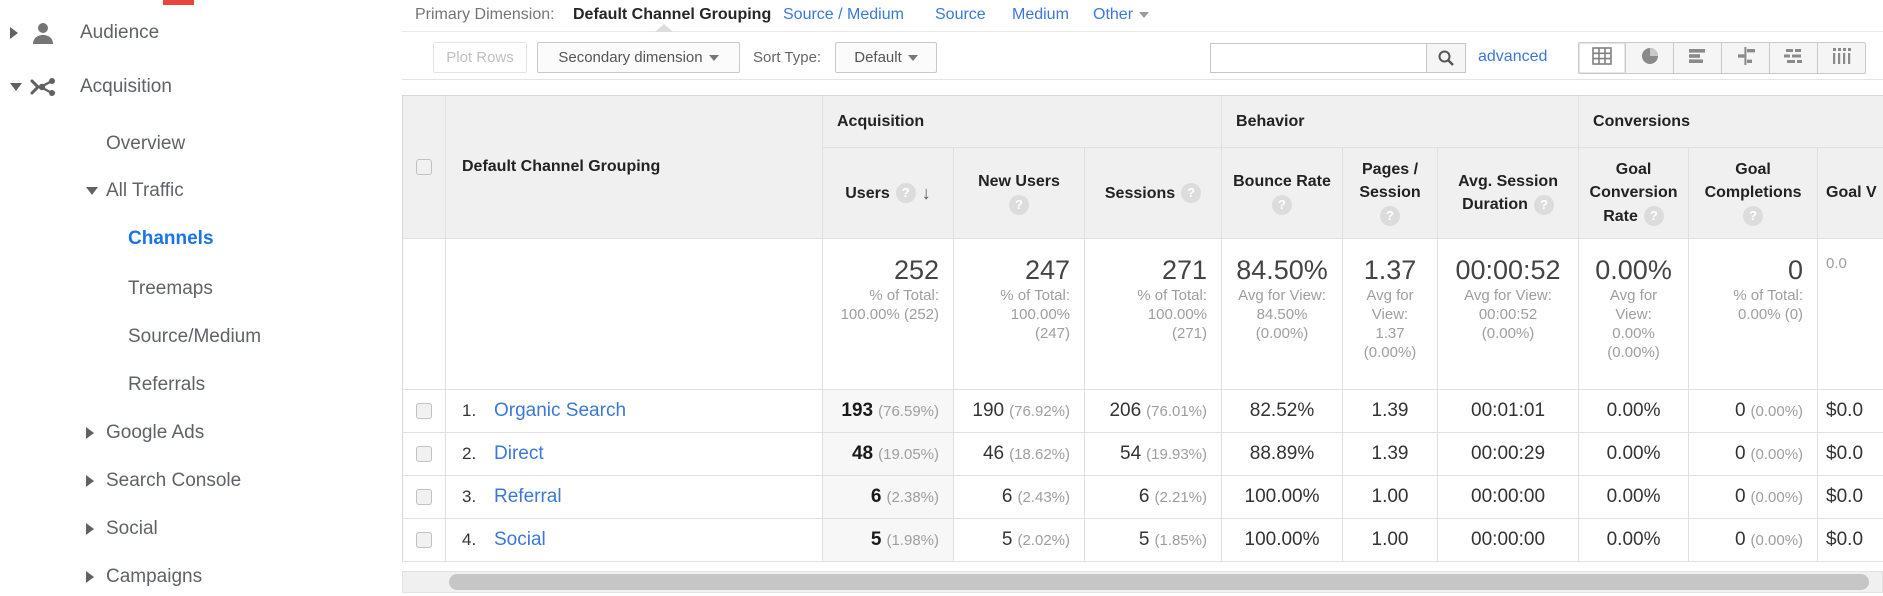  Describe the element at coordinates (960, 14) in the screenshot. I see `primary-dimension-link-source: Source` at that location.